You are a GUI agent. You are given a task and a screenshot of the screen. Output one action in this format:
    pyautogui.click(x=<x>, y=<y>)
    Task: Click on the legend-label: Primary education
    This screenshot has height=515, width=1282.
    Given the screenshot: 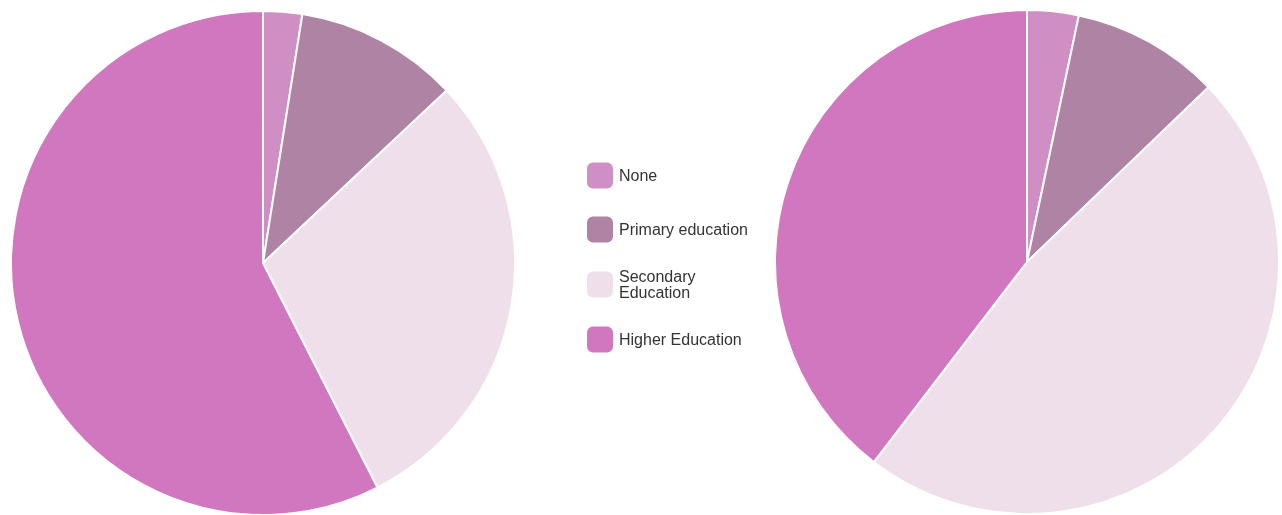 What is the action you would take?
    pyautogui.click(x=683, y=229)
    